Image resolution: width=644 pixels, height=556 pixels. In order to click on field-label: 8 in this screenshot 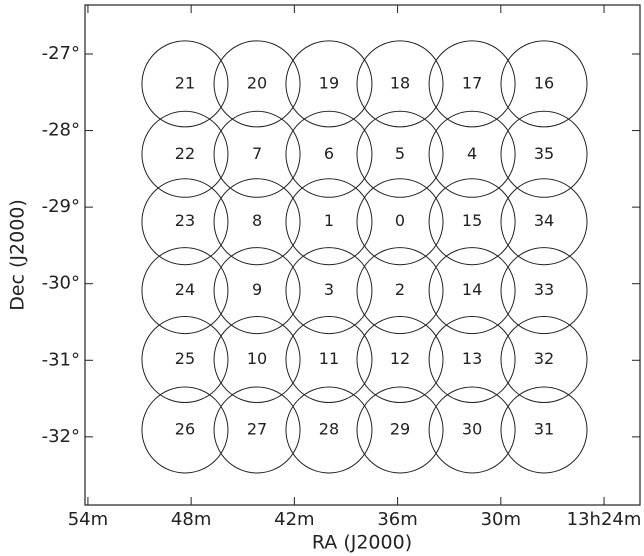, I will do `click(257, 220)`.